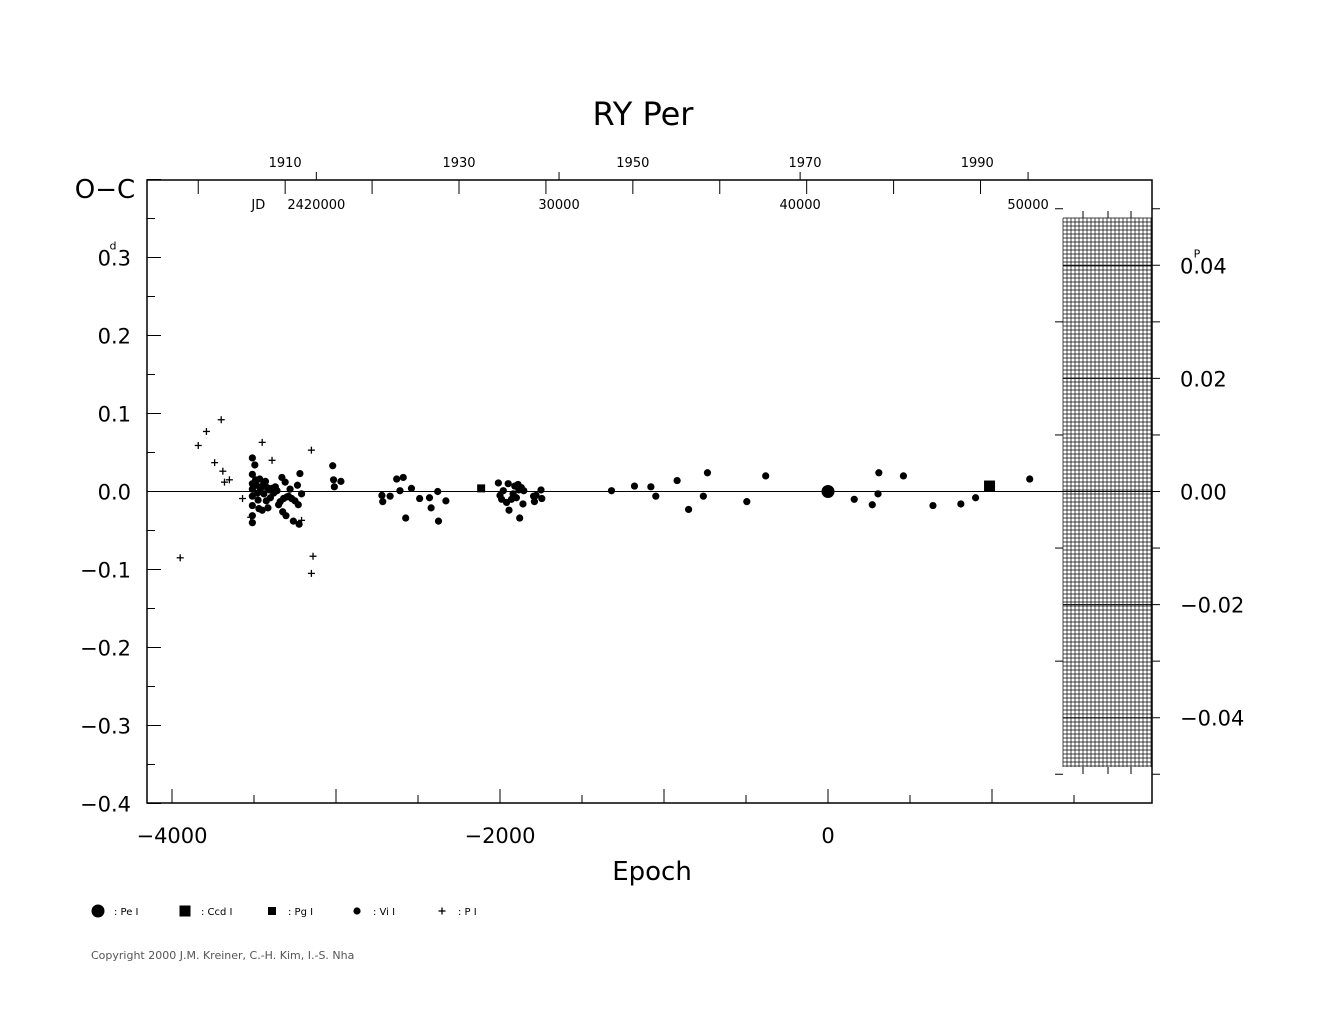  What do you see at coordinates (1212, 606) in the screenshot?
I see `right-tick-label: −0.02` at bounding box center [1212, 606].